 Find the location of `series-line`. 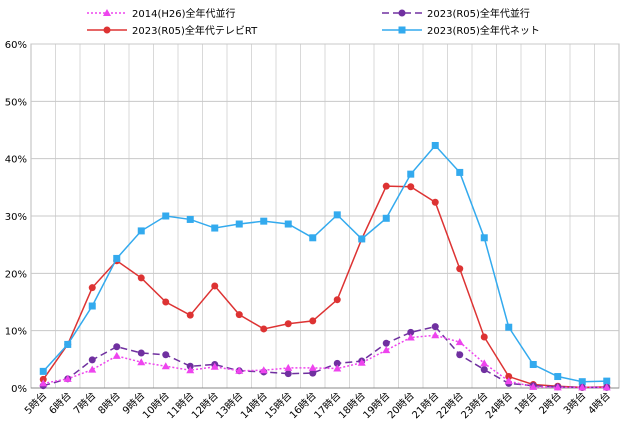

series-line is located at coordinates (325, 361).